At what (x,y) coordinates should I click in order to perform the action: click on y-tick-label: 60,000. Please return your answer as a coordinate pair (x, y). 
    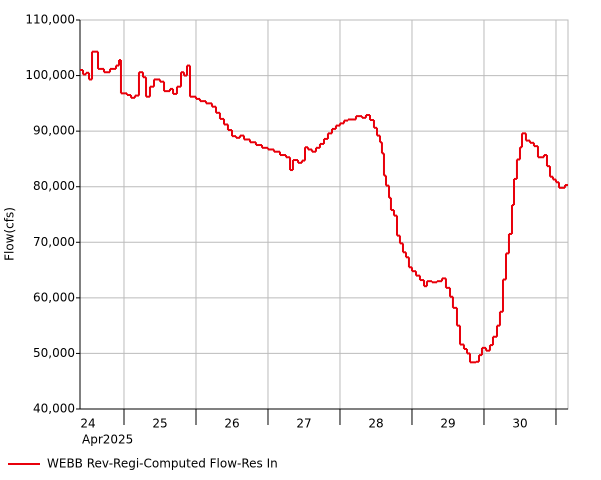
    Looking at the image, I should click on (54, 297).